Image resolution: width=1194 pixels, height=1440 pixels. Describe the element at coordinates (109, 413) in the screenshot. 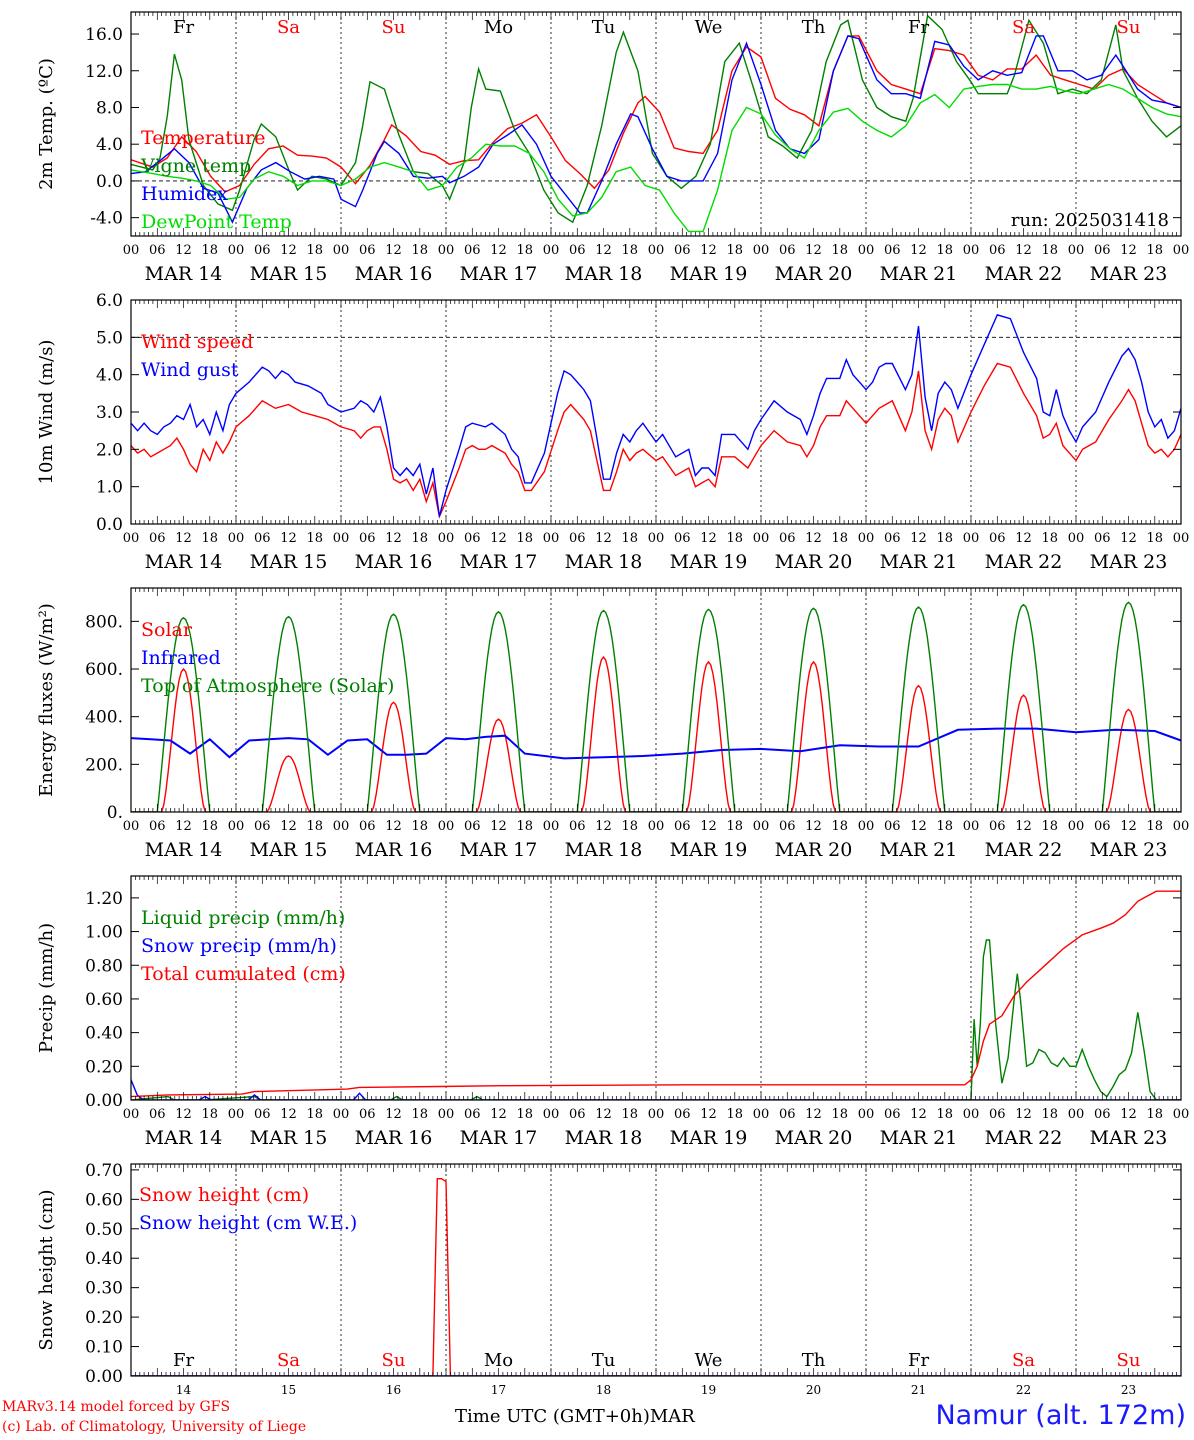

I see `y-tick-label: 3.0` at that location.